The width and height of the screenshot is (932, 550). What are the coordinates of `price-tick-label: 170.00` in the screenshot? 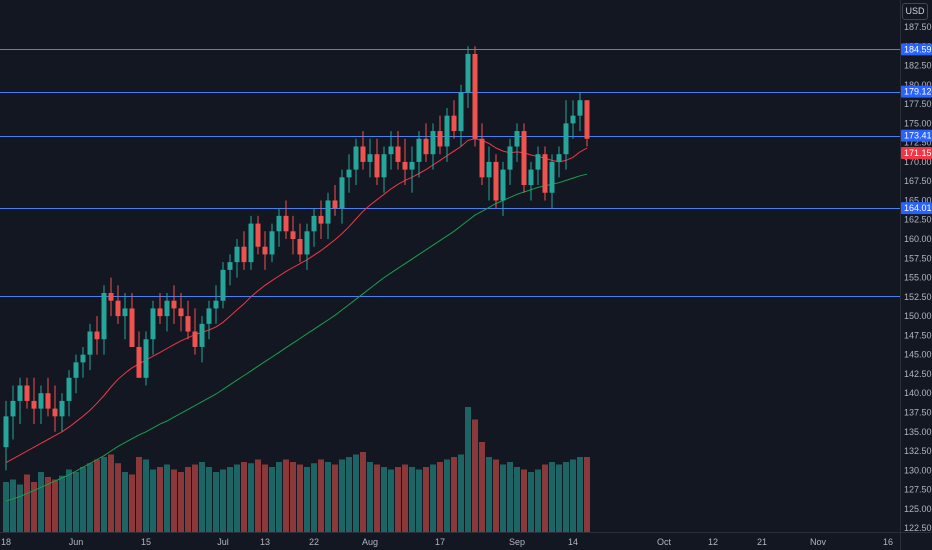 It's located at (918, 162).